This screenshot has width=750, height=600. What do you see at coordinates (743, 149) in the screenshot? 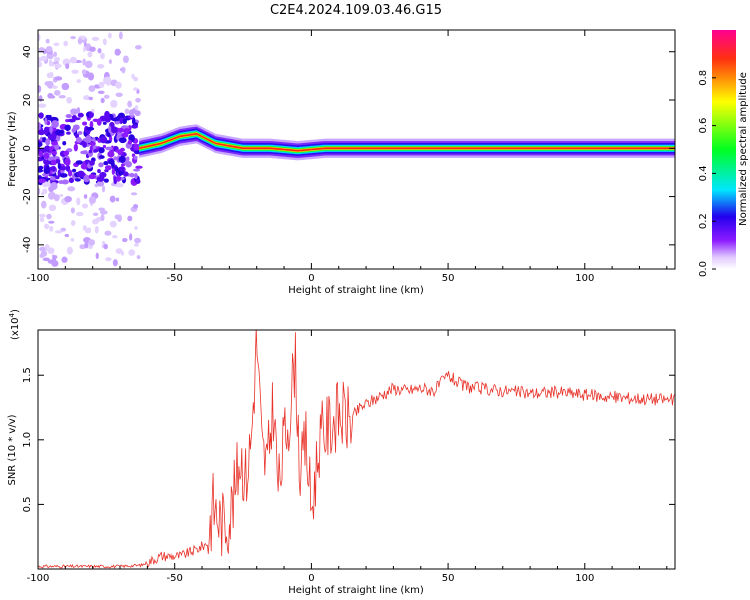
I see `colorbar-label: Normalized spectral amplitude` at bounding box center [743, 149].